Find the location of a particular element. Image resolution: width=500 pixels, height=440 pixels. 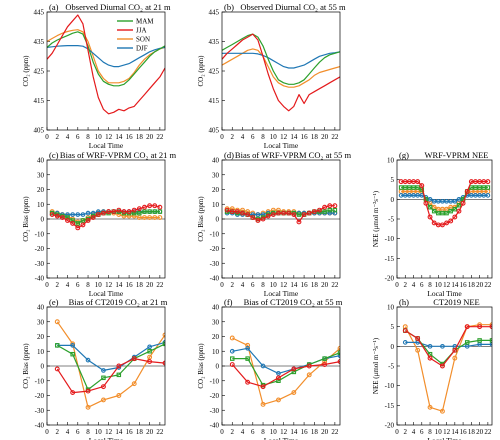

x-tick-label: 16 is located at coordinates (130, 432).